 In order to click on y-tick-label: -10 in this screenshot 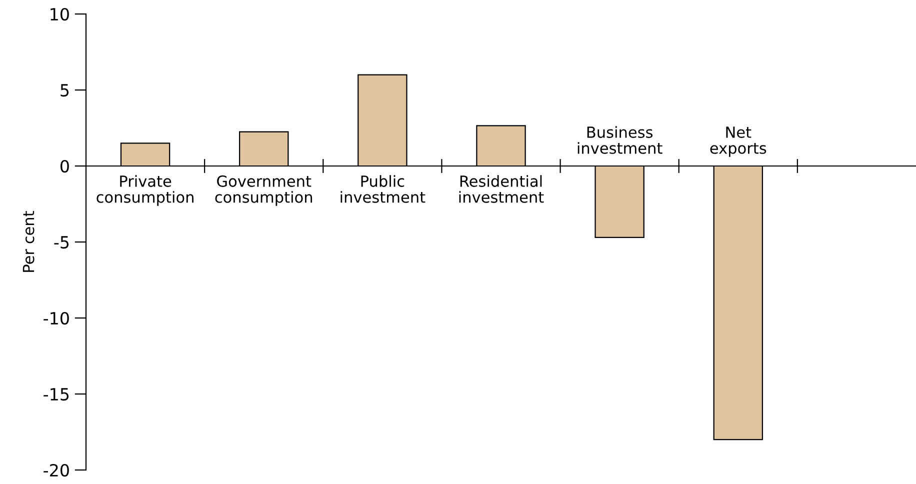, I will do `click(56, 318)`.